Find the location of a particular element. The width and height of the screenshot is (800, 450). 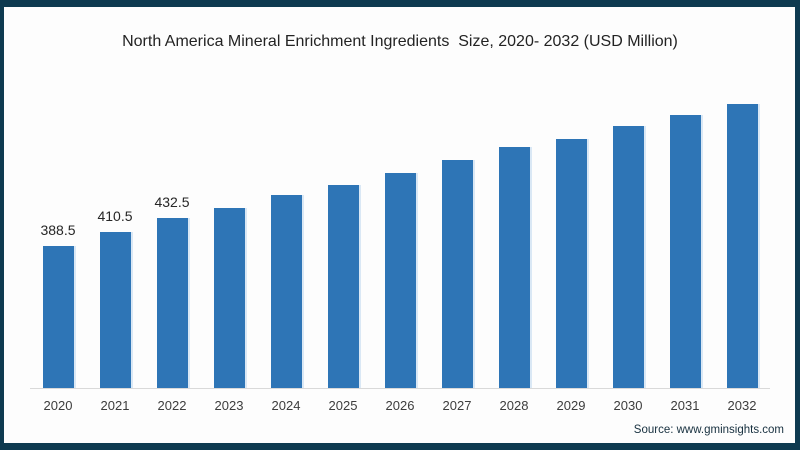

x-tick-label-2030: 2030 is located at coordinates (628, 405).